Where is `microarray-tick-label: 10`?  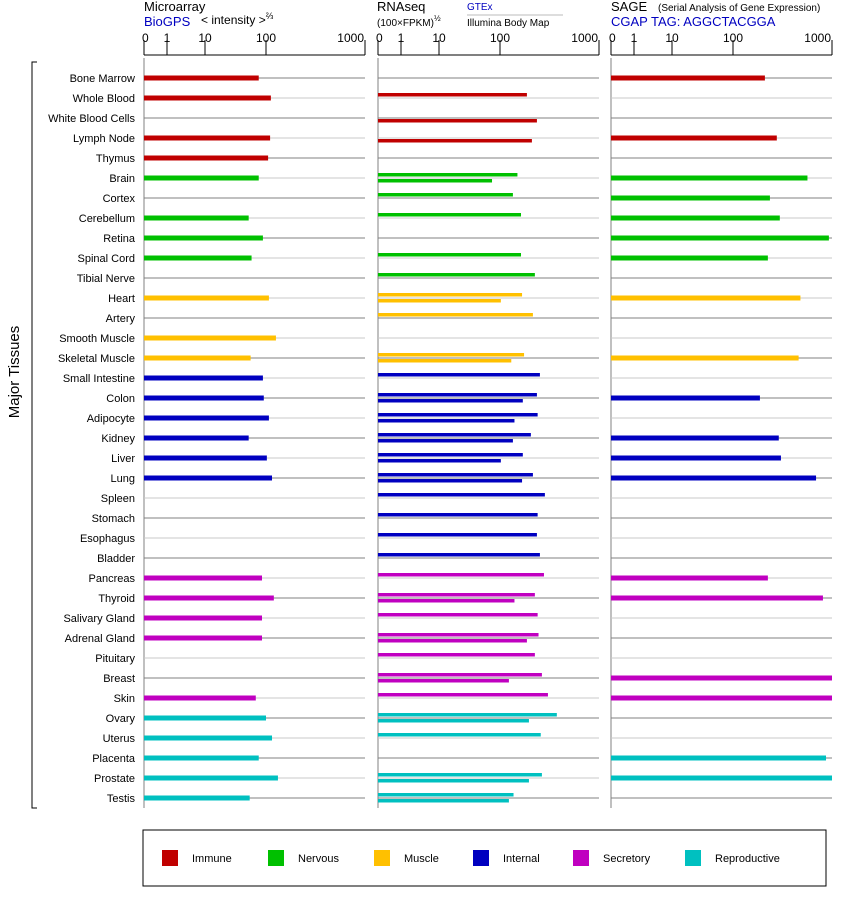 microarray-tick-label: 10 is located at coordinates (205, 38).